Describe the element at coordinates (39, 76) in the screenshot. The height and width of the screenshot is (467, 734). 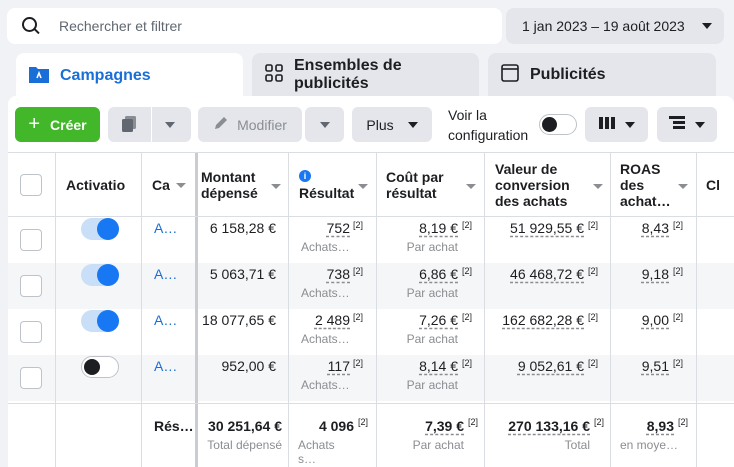
I see `folder-icon` at that location.